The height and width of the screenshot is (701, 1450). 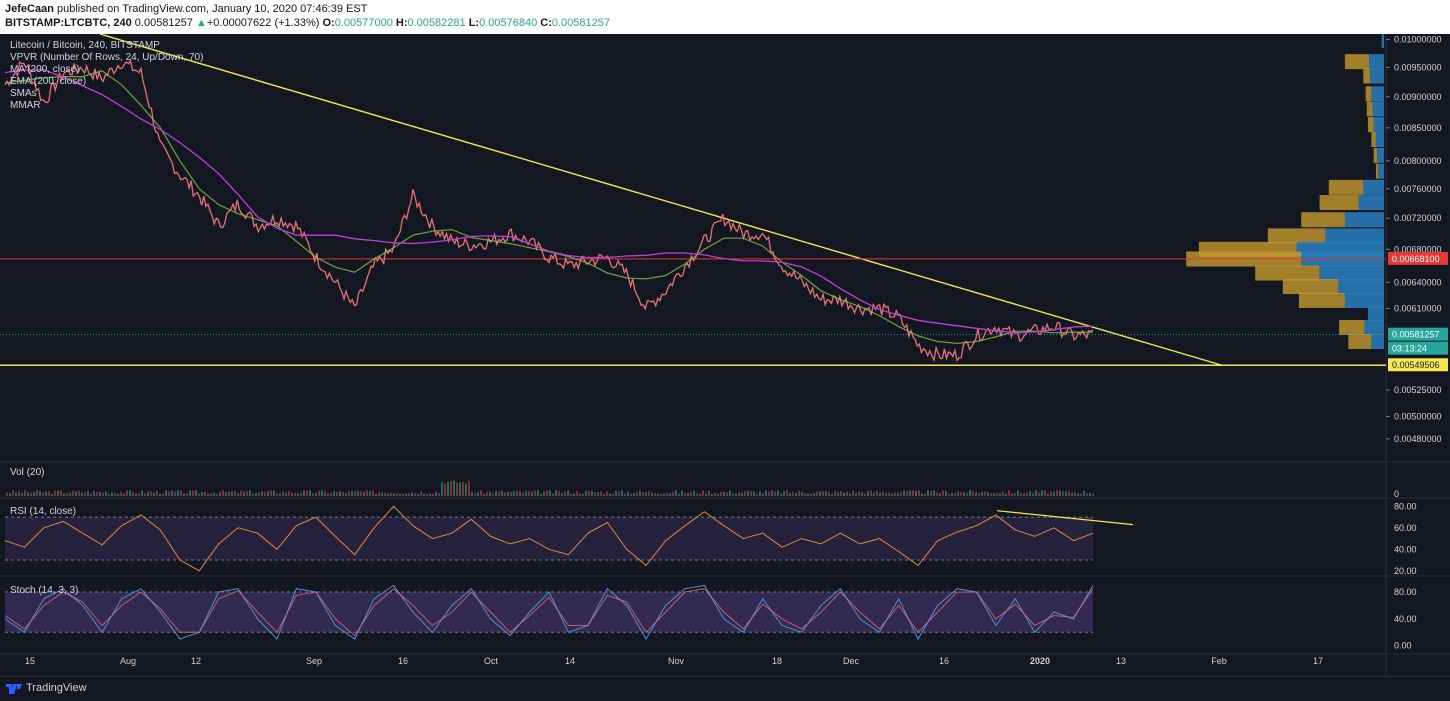 I want to click on price-tick-label: 0.00900000, so click(x=1418, y=97).